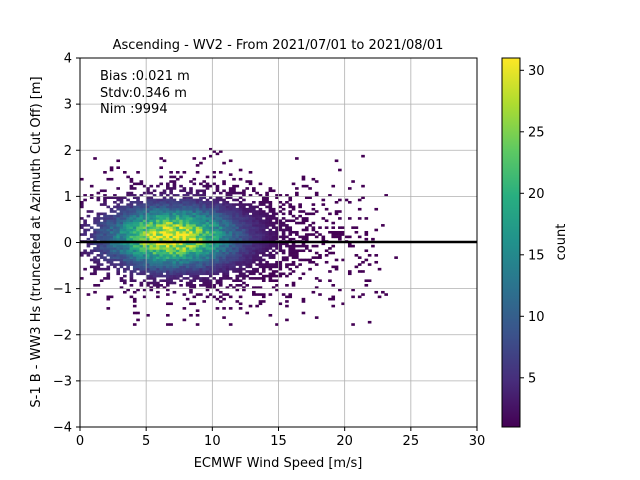  I want to click on colorbar-tick-label: 15, so click(536, 255).